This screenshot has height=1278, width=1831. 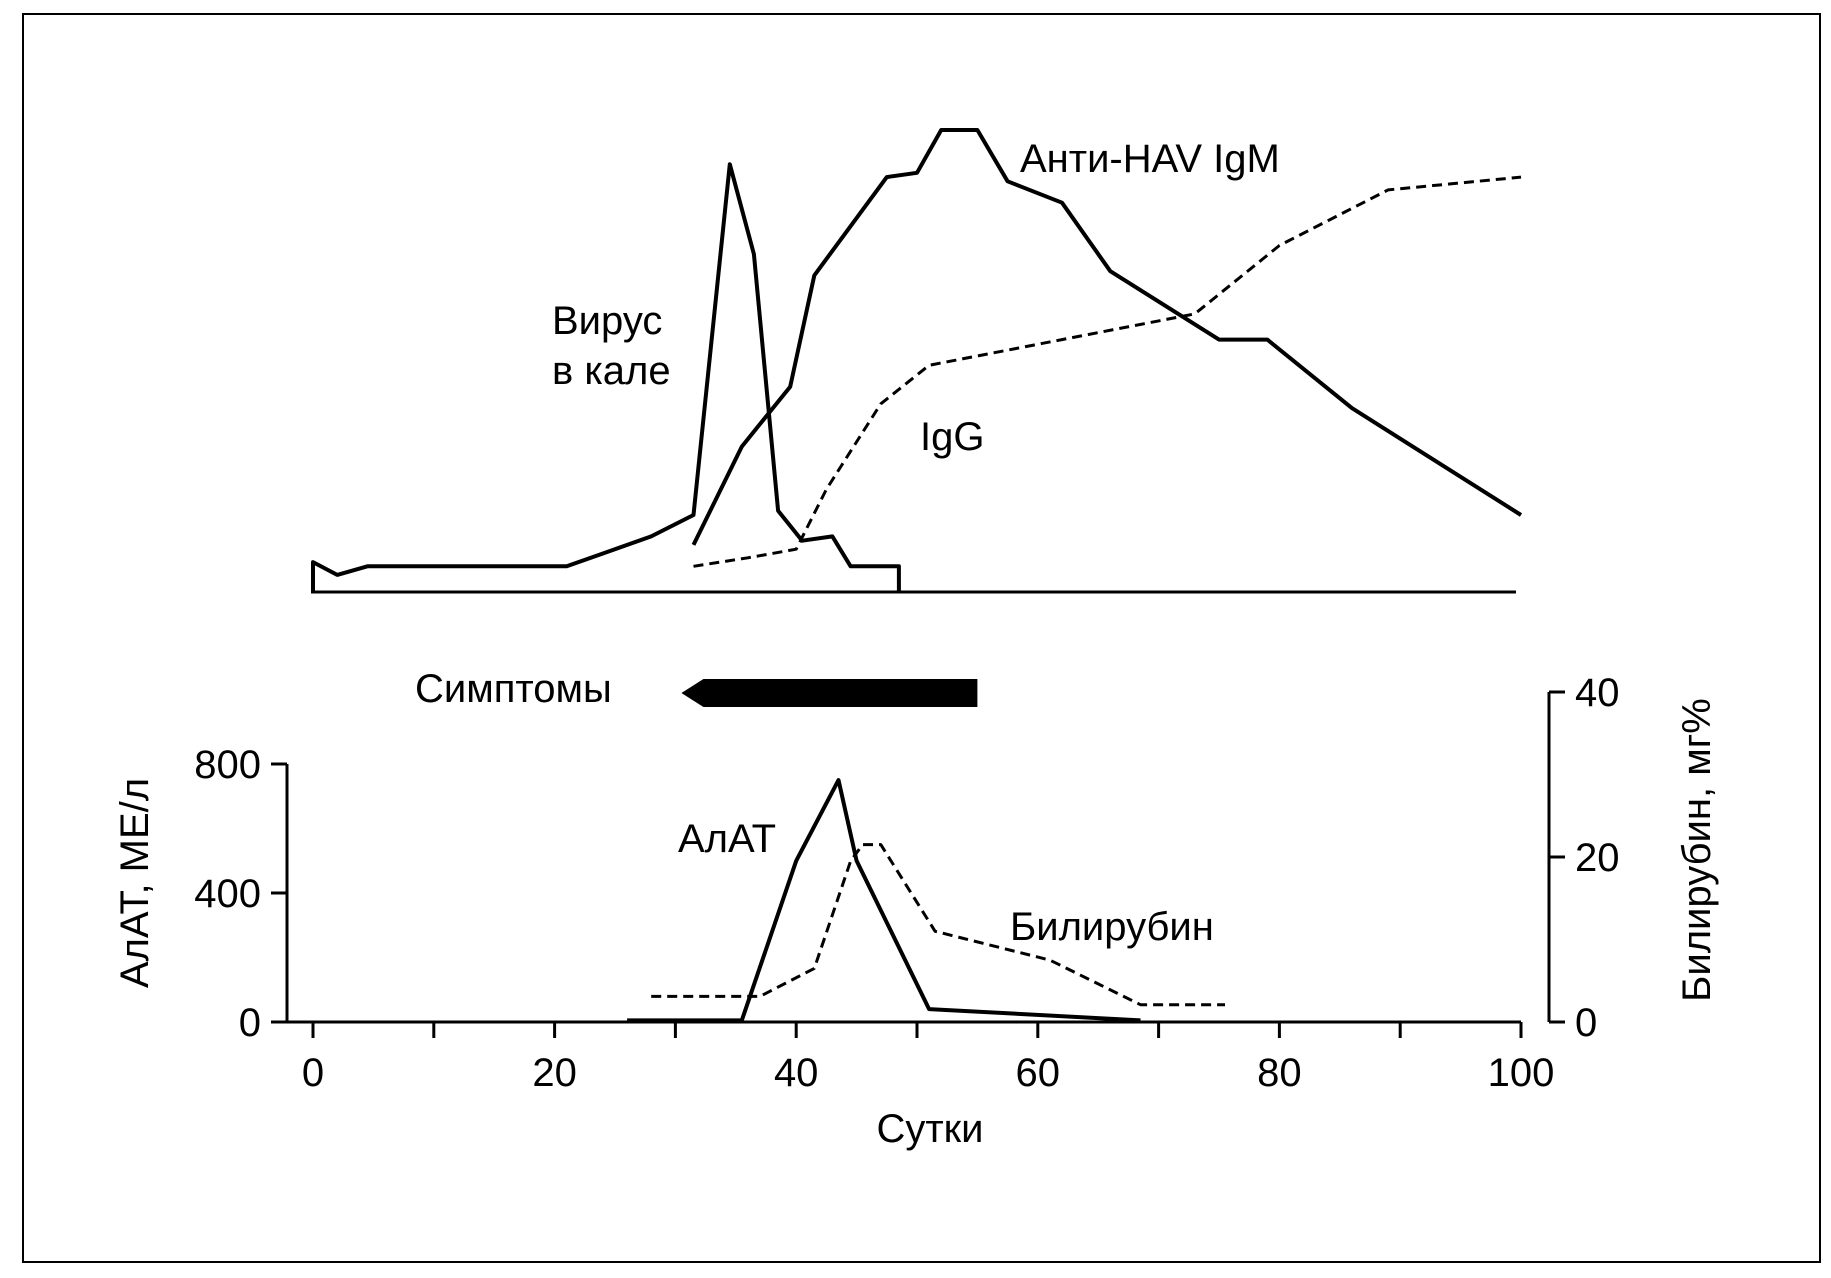 What do you see at coordinates (727, 839) in the screenshot?
I see `alat-label: АлАТ` at bounding box center [727, 839].